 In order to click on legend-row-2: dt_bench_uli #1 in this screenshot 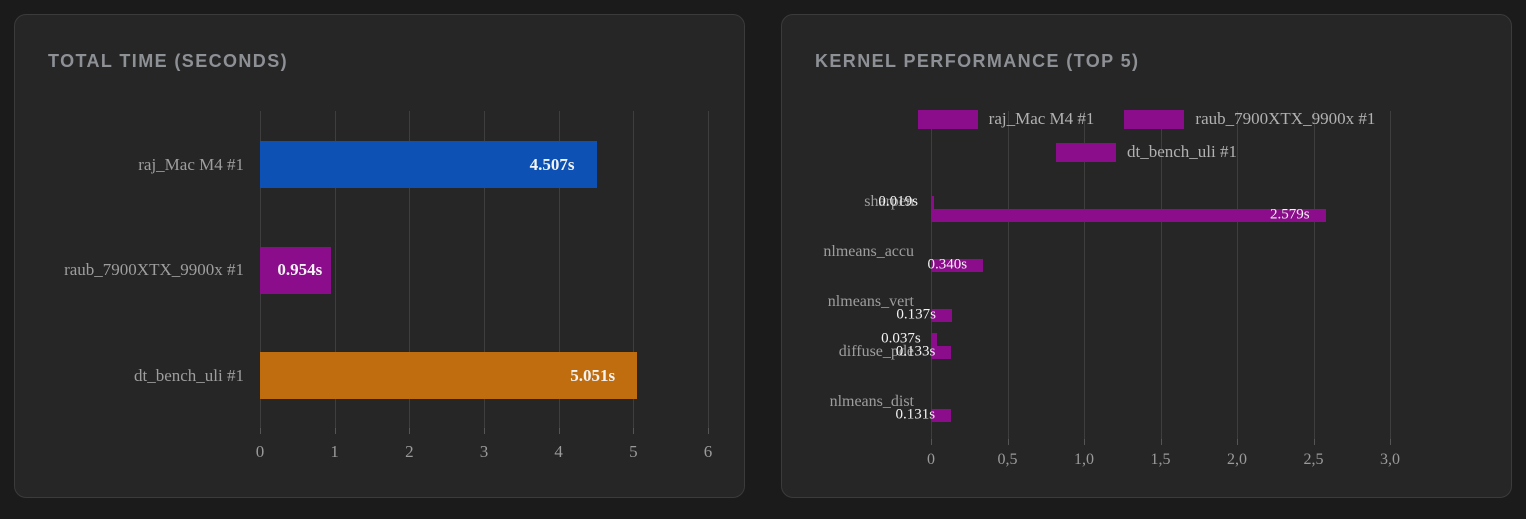, I will do `click(1146, 152)`.